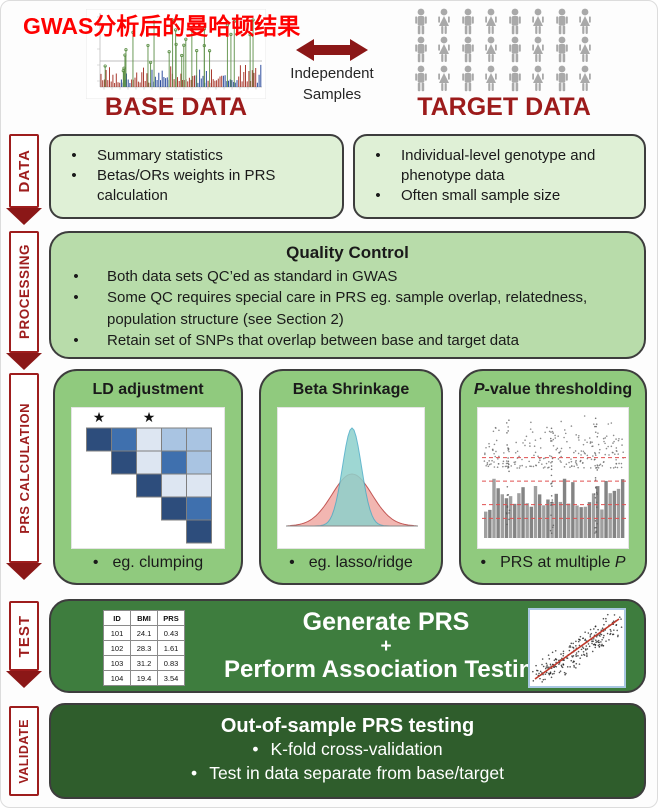  What do you see at coordinates (351, 389) in the screenshot?
I see `beta-shrinkage-title: Beta Shrinkage` at bounding box center [351, 389].